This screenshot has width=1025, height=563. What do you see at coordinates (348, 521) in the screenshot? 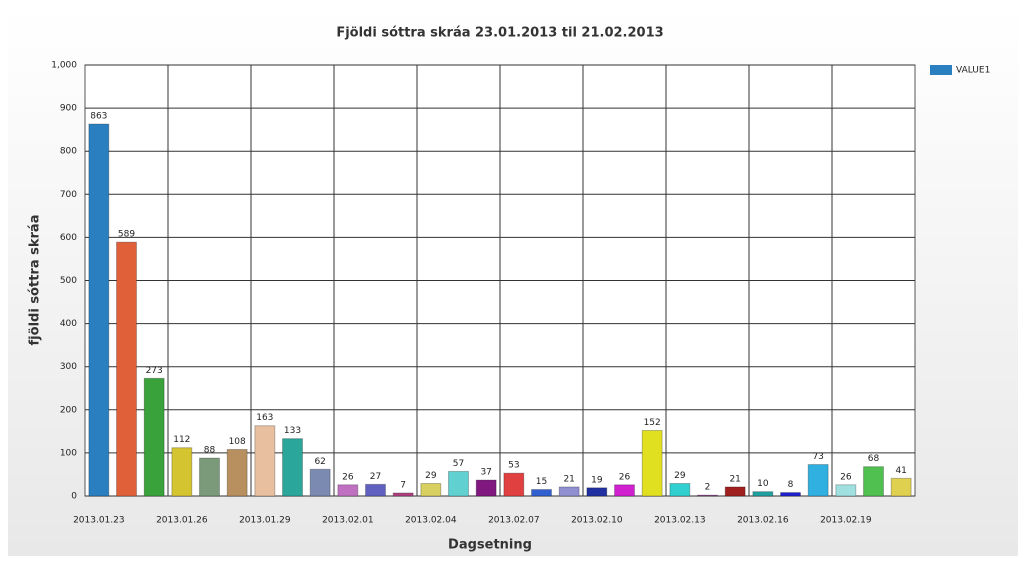
I see `x-tick-label: 2013.02.01` at bounding box center [348, 521].